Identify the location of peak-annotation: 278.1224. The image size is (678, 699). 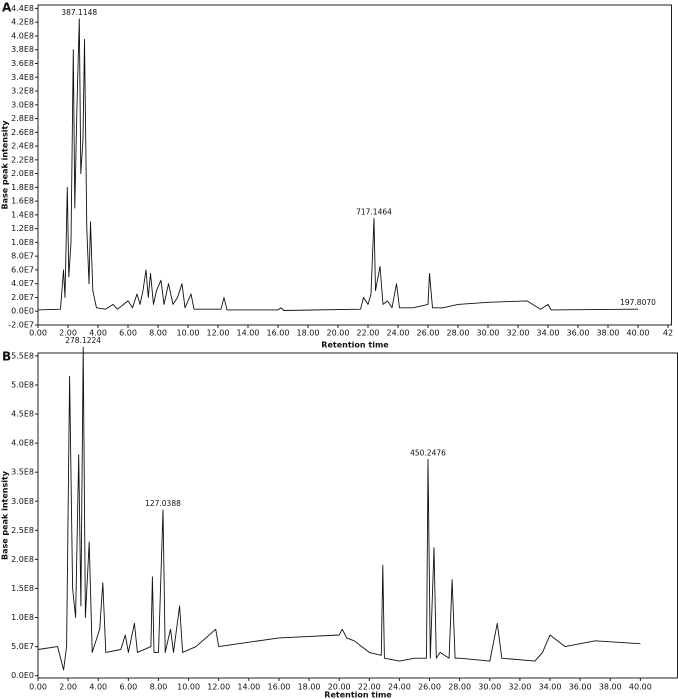
(83, 340).